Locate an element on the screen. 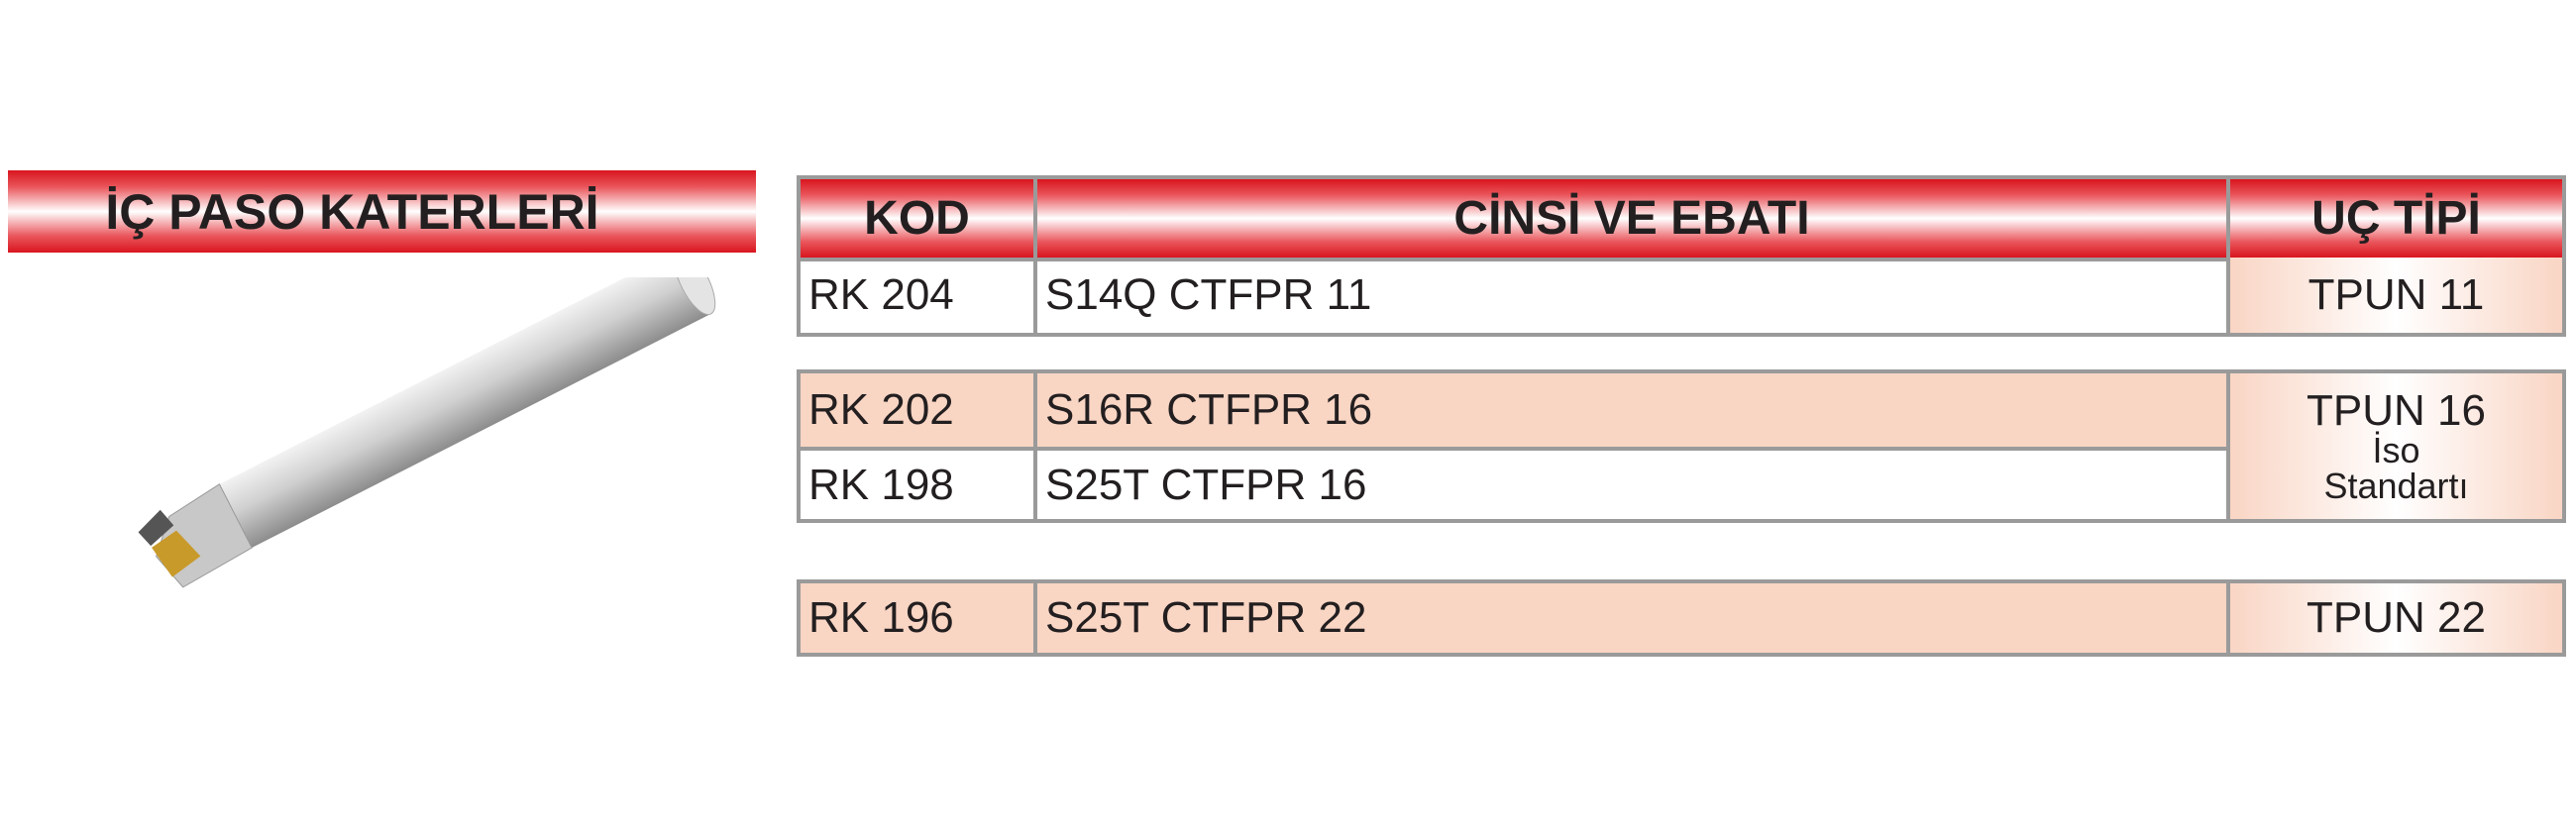 This screenshot has width=2576, height=830. table-header: KOD CİNSİ VE EBATI UÇ TİPİ is located at coordinates (1682, 218).